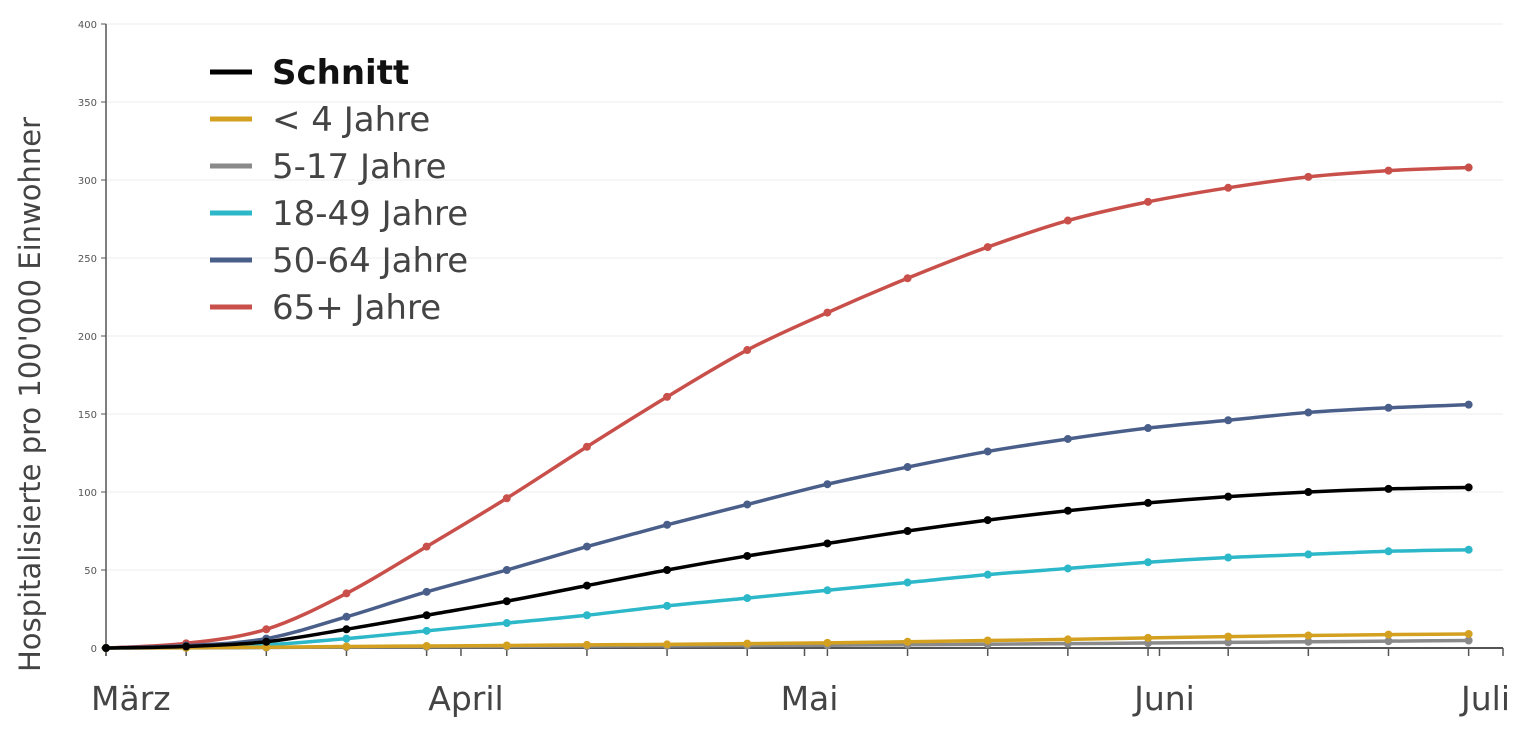 This screenshot has width=1536, height=746. What do you see at coordinates (87, 259) in the screenshot?
I see `y-tick-label: 250` at bounding box center [87, 259].